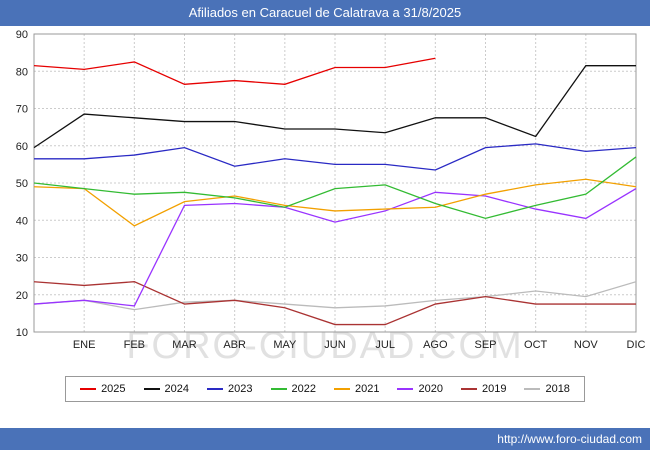 The height and width of the screenshot is (450, 650). Describe the element at coordinates (22, 147) in the screenshot. I see `svg-text: 60` at that location.